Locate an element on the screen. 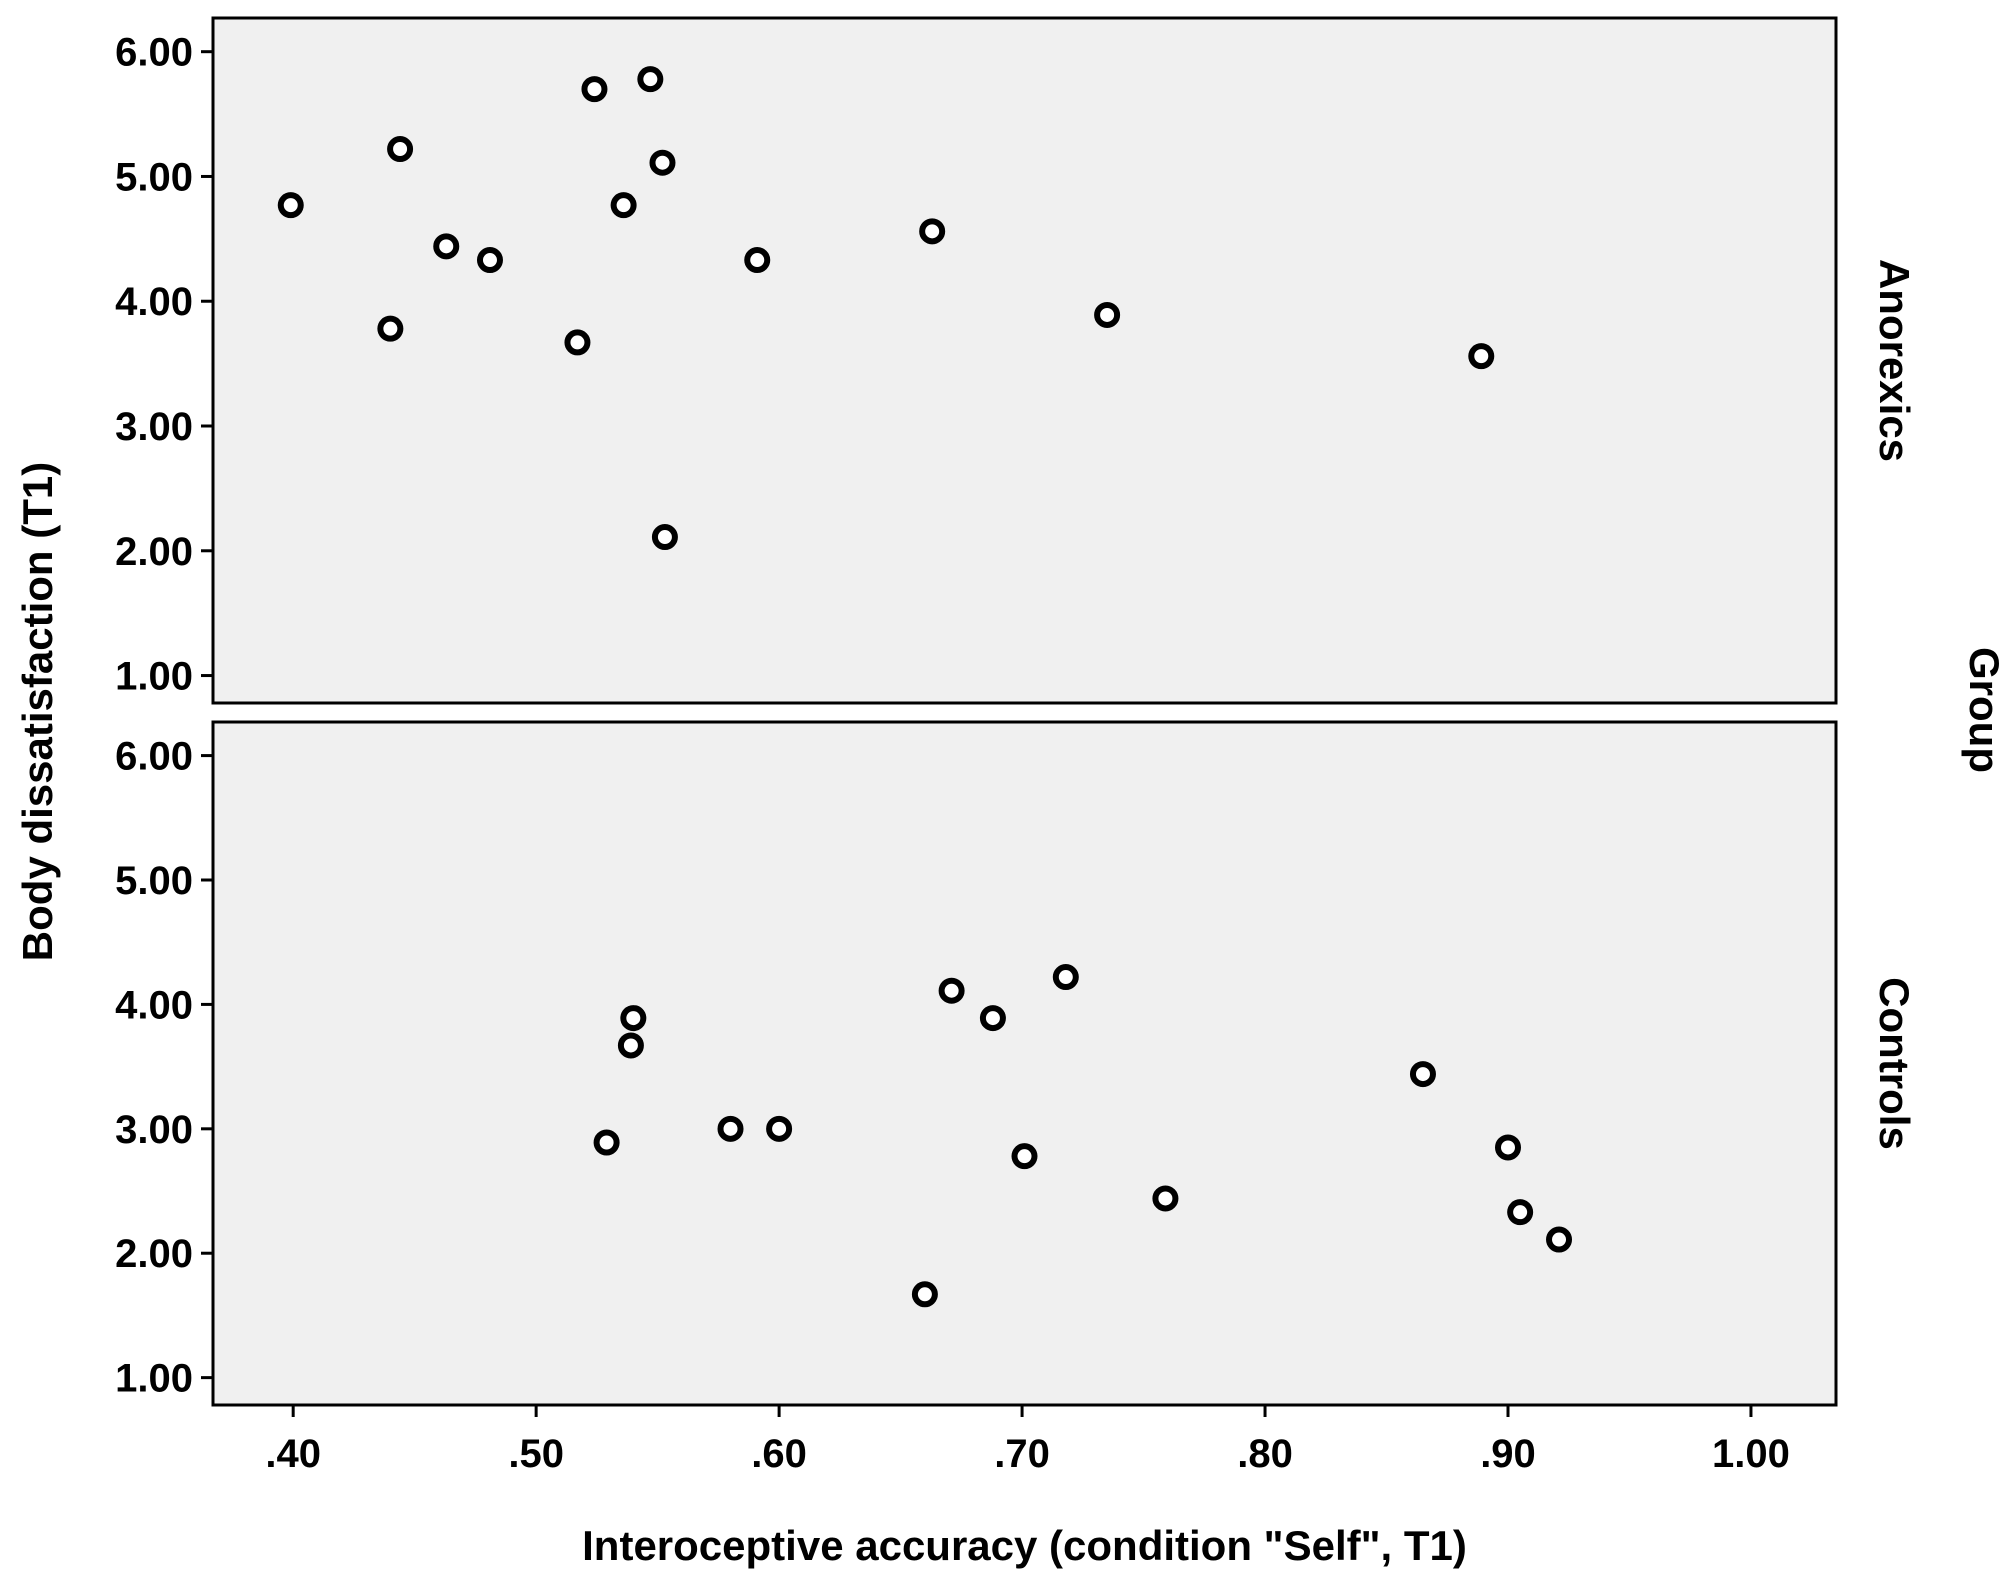 The image size is (2008, 1581). y-tick-label-controls-5: 6.00 is located at coordinates (154, 757).